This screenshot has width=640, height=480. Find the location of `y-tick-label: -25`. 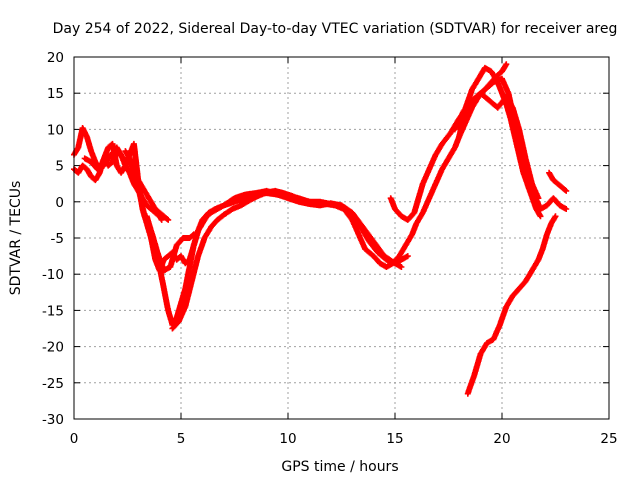

y-tick-label: -25 is located at coordinates (53, 384).